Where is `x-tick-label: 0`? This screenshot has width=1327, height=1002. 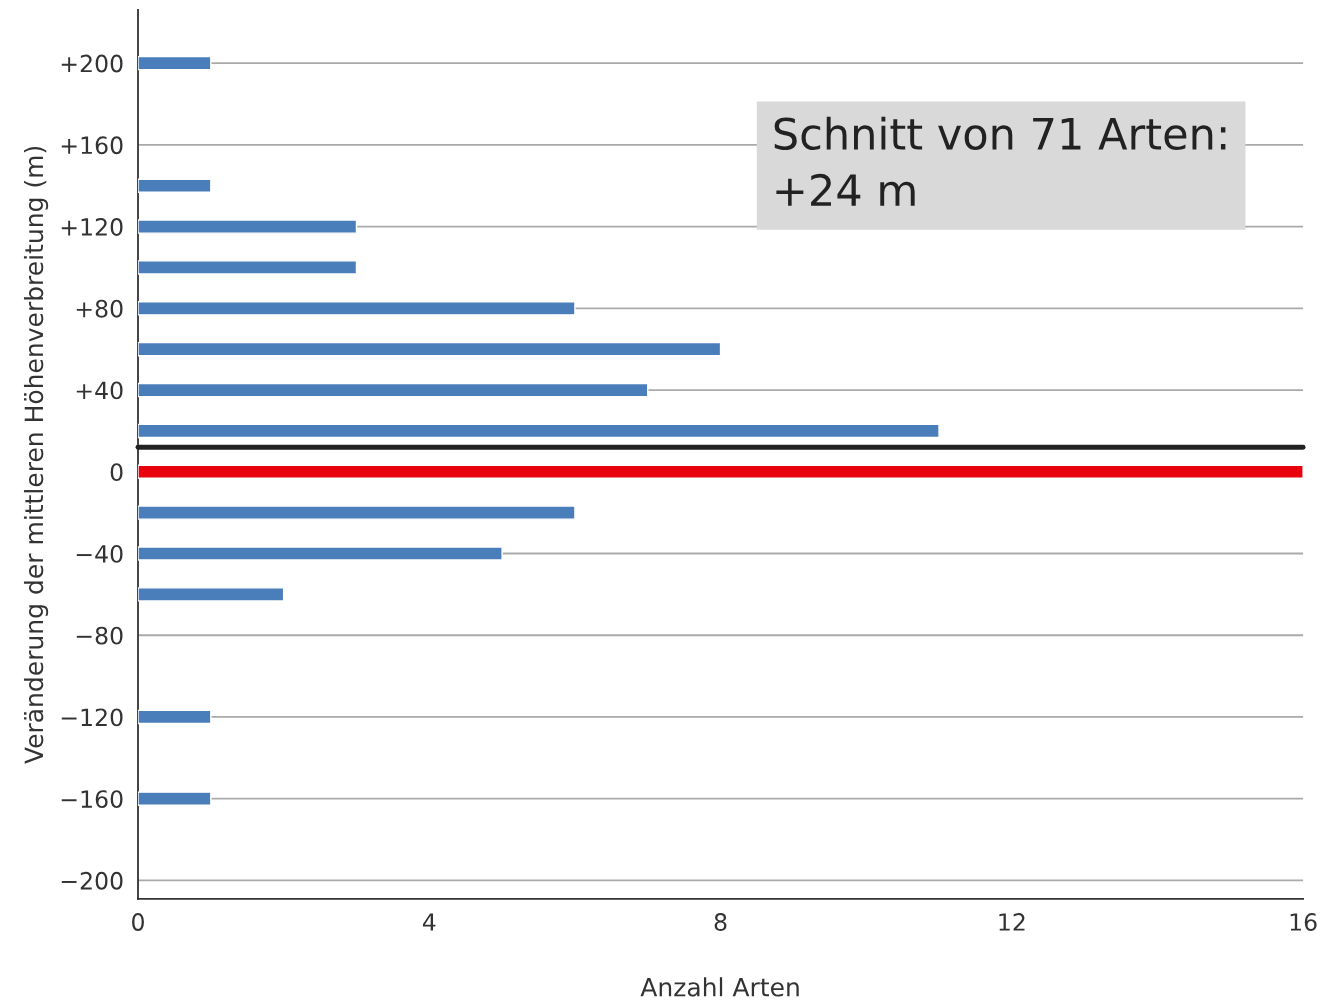 x-tick-label: 0 is located at coordinates (138, 922).